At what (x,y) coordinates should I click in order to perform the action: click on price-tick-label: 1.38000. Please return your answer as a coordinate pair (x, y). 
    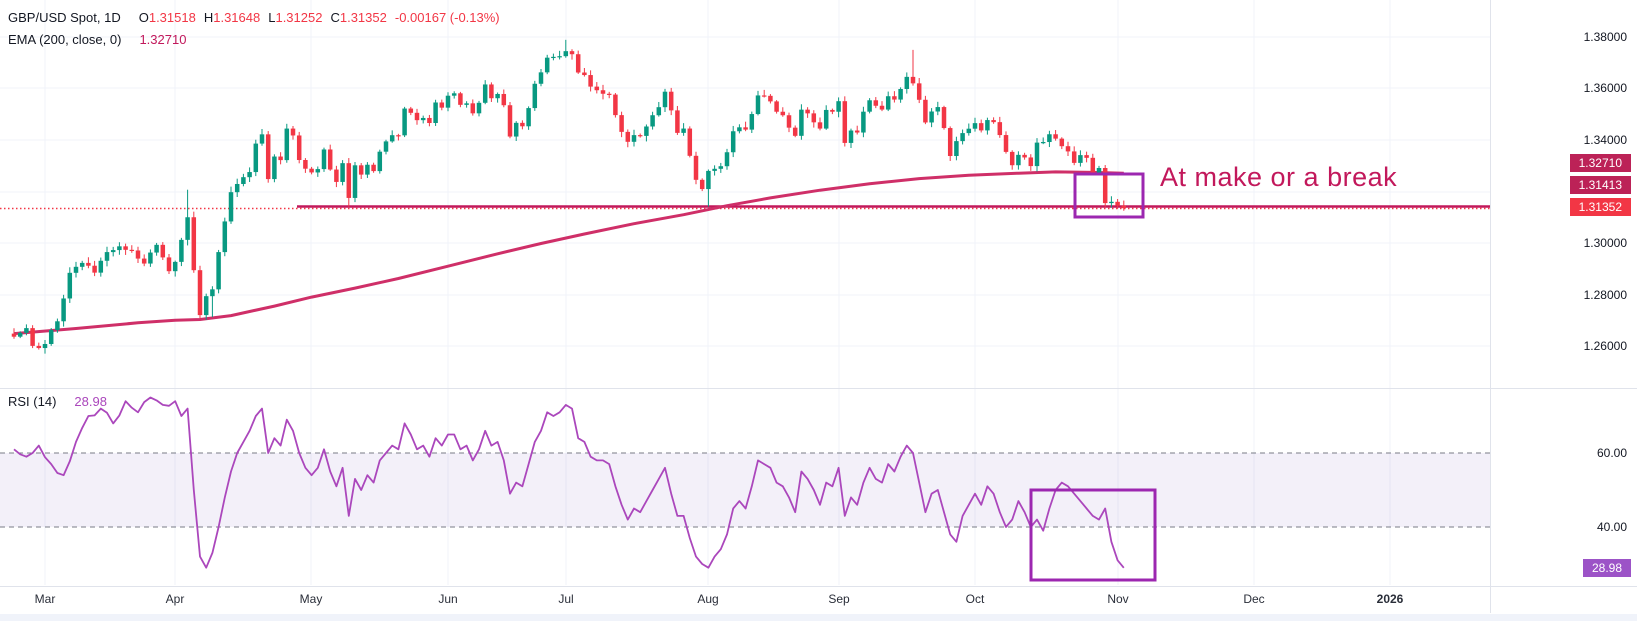
    Looking at the image, I should click on (1605, 37).